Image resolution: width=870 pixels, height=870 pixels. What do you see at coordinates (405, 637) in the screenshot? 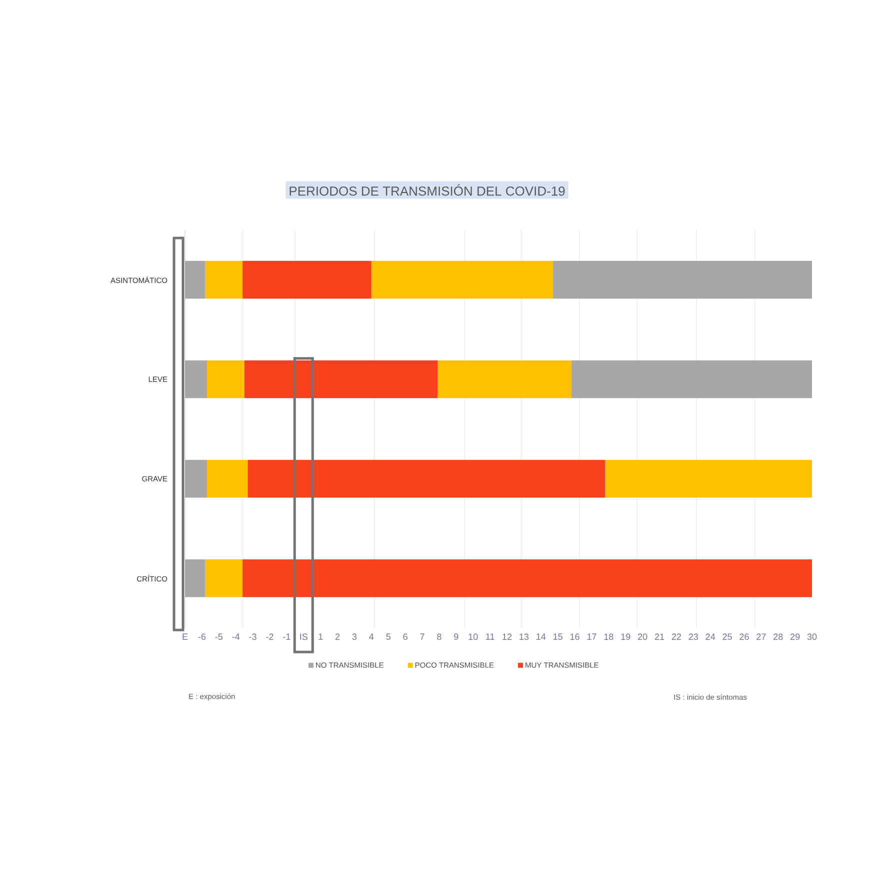
I see `x-tick-label: 6` at bounding box center [405, 637].